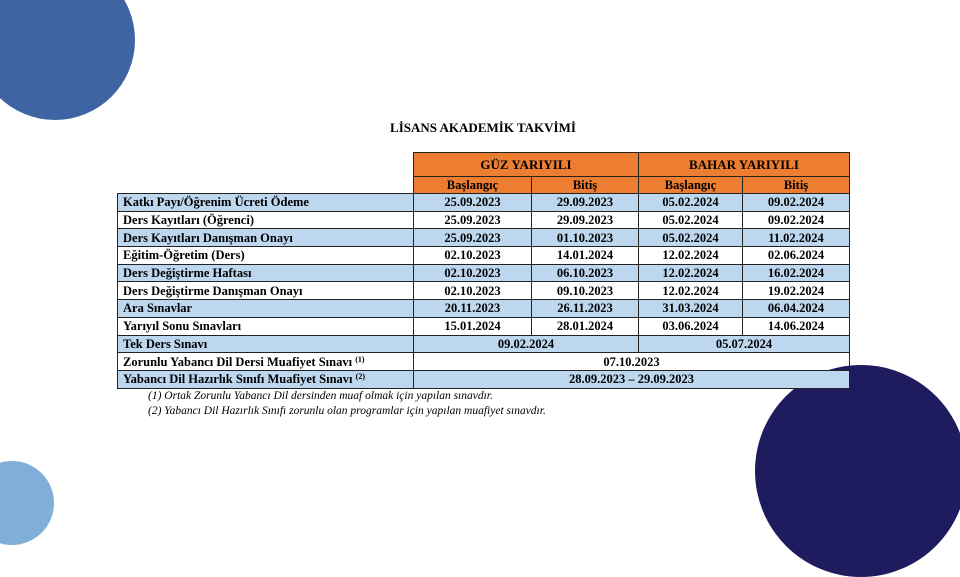 The height and width of the screenshot is (577, 960). I want to click on semester-header: GÜZ YARIYILI, so click(526, 164).